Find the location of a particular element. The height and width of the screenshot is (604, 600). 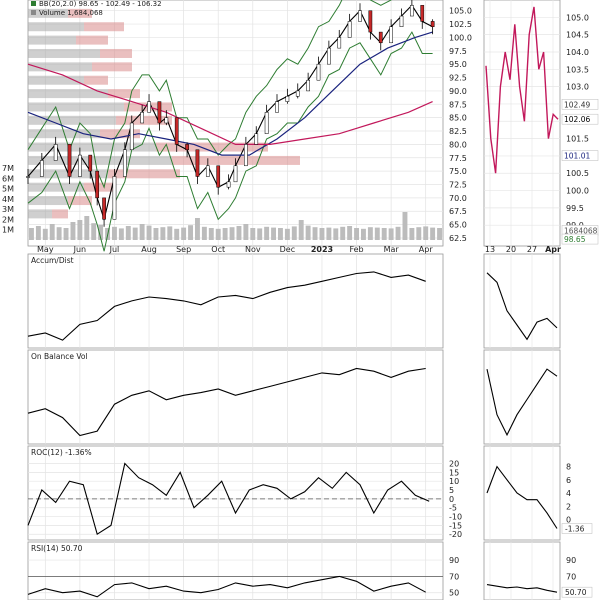

rsi-current-box is located at coordinates (577, 592).